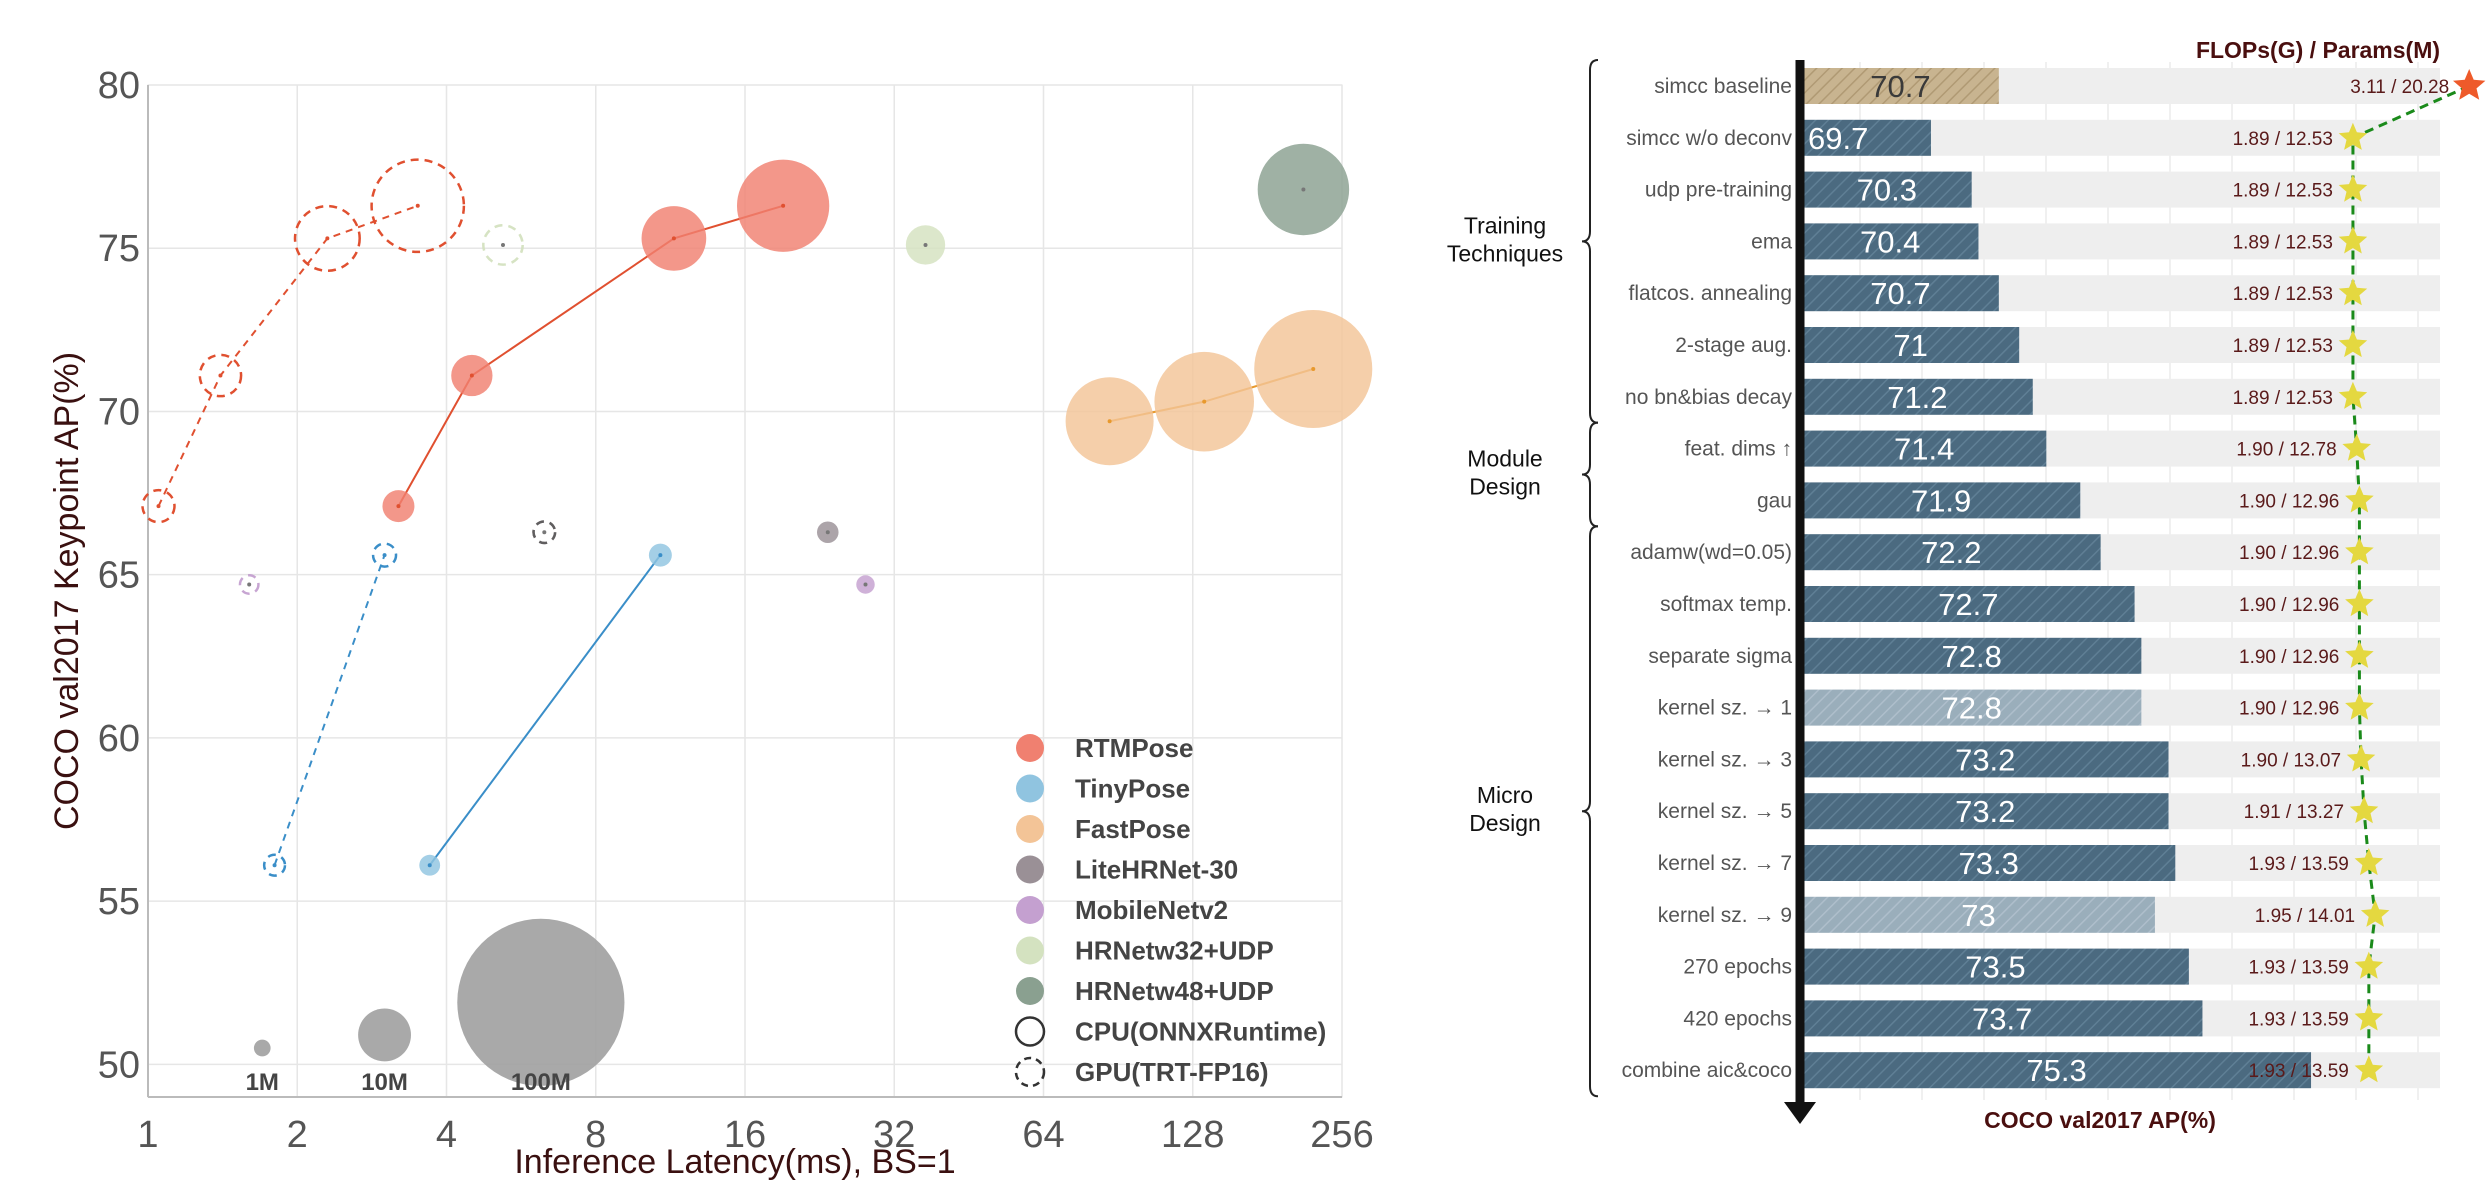 This screenshot has width=2492, height=1181. I want to click on legend-label: LiteHRNet-30, so click(1156, 870).